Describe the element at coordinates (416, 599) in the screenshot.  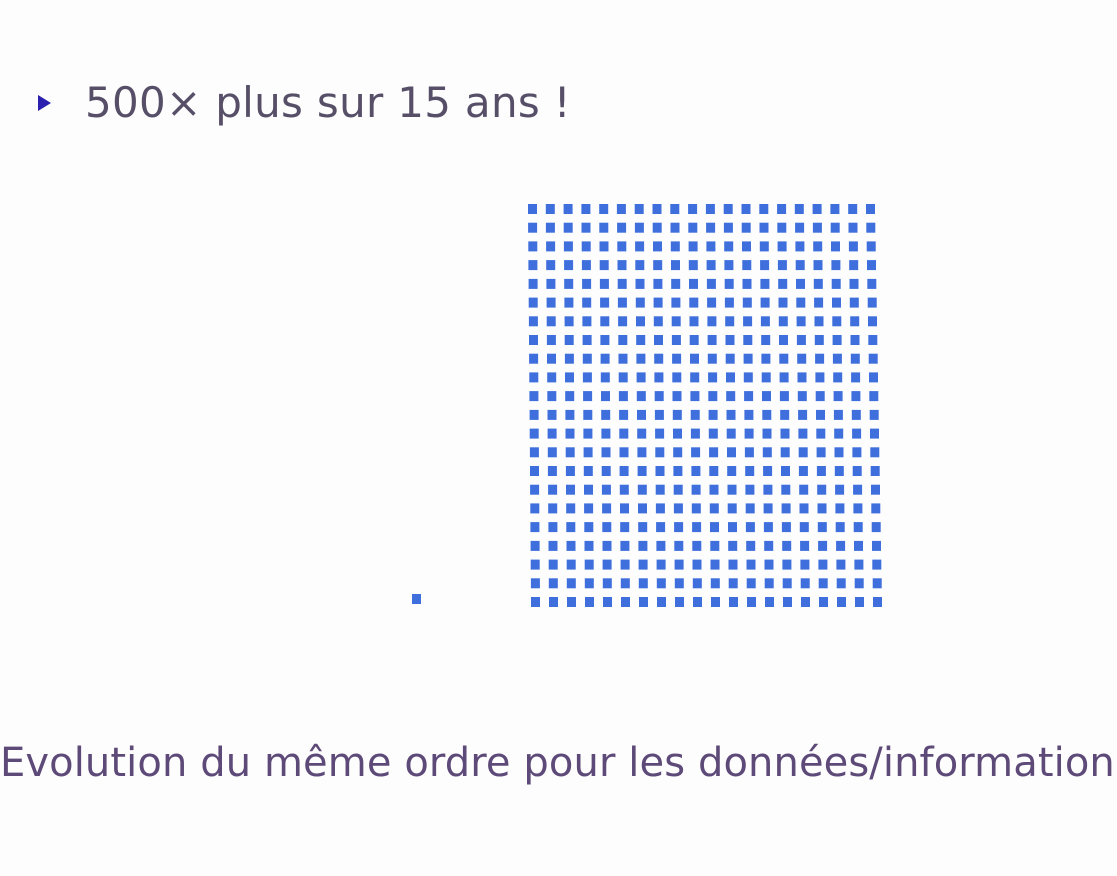
I see `single-unit-square` at that location.